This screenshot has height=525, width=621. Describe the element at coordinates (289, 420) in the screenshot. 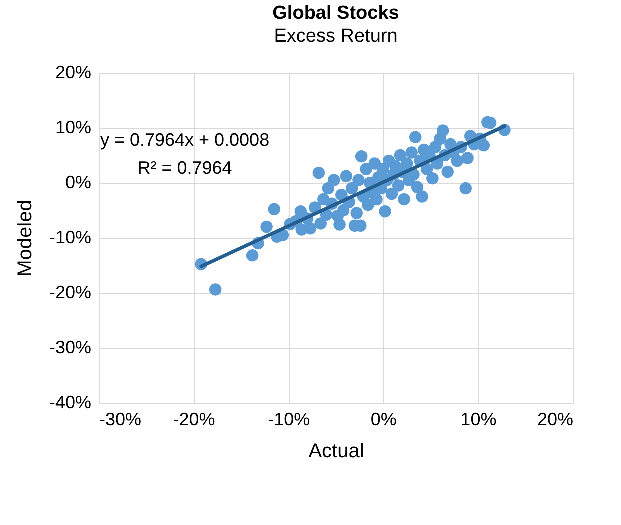

I see `x-tick-label: -10%` at that location.